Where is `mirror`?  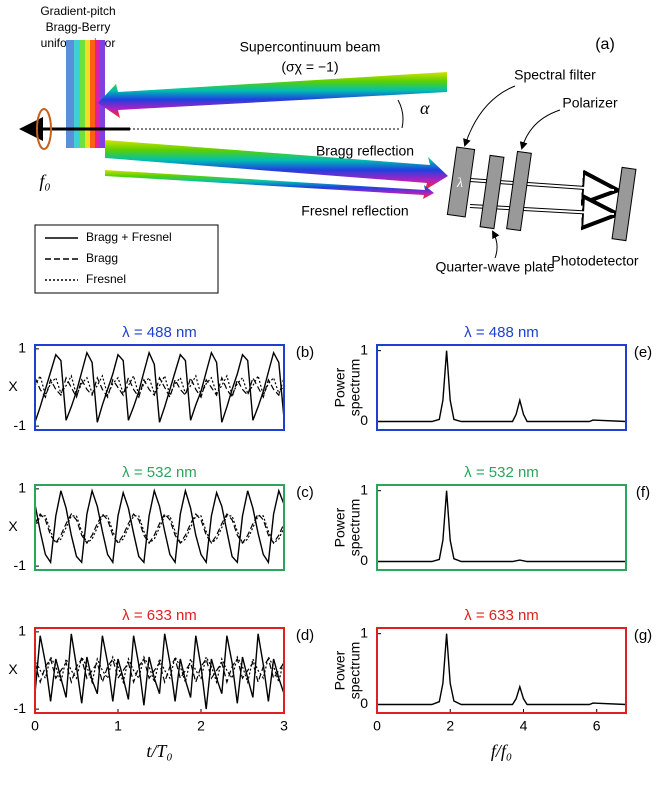 mirror is located at coordinates (85, 94).